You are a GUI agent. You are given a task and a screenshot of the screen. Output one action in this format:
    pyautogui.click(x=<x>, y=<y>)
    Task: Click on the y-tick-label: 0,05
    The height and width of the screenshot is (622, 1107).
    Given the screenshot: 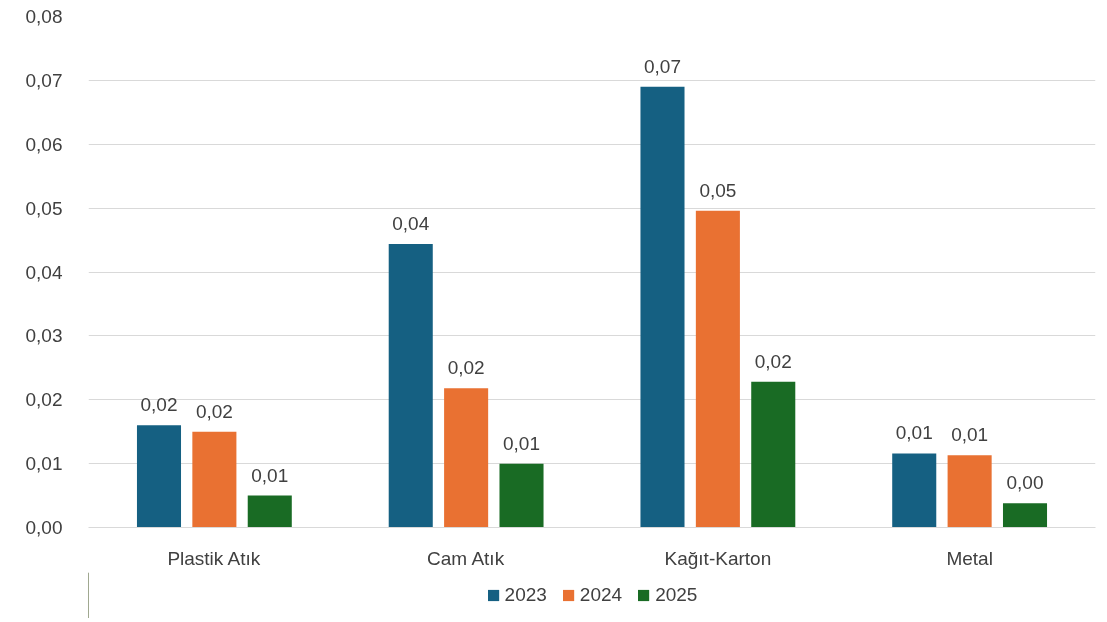 What is the action you would take?
    pyautogui.click(x=44, y=208)
    